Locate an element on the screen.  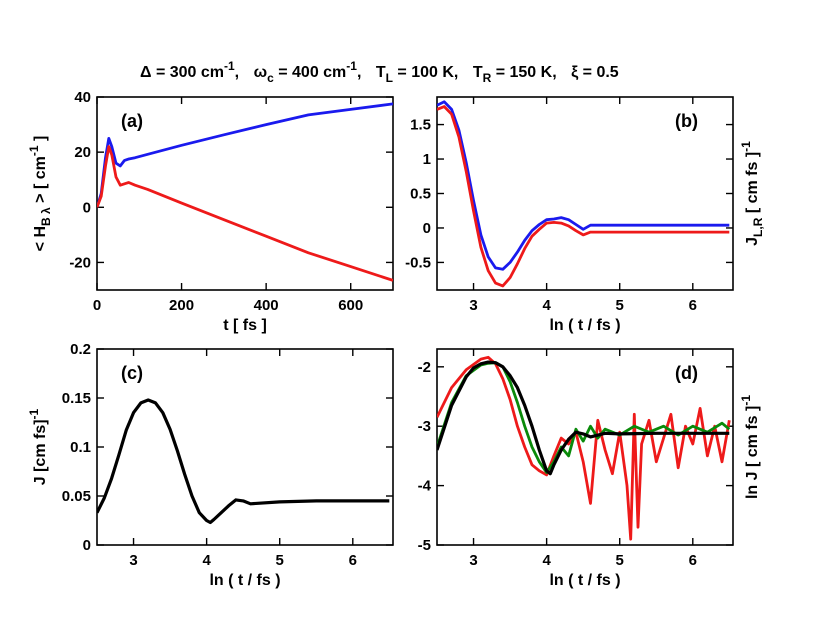
y-axis-label: ln J [ cm fs ]-1 is located at coordinates (750, 447).